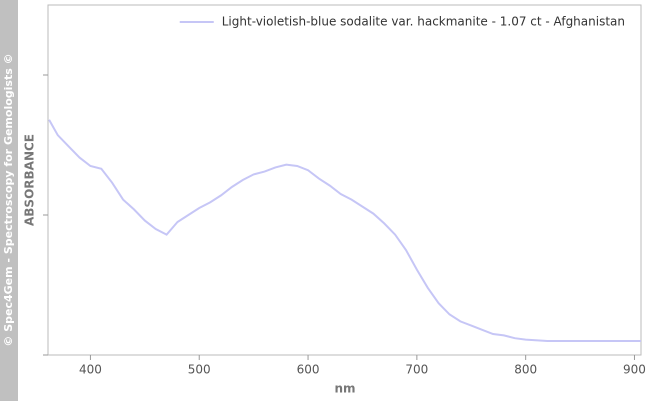 This screenshot has width=646, height=401. What do you see at coordinates (416, 370) in the screenshot?
I see `x-tick-label: 700` at bounding box center [416, 370].